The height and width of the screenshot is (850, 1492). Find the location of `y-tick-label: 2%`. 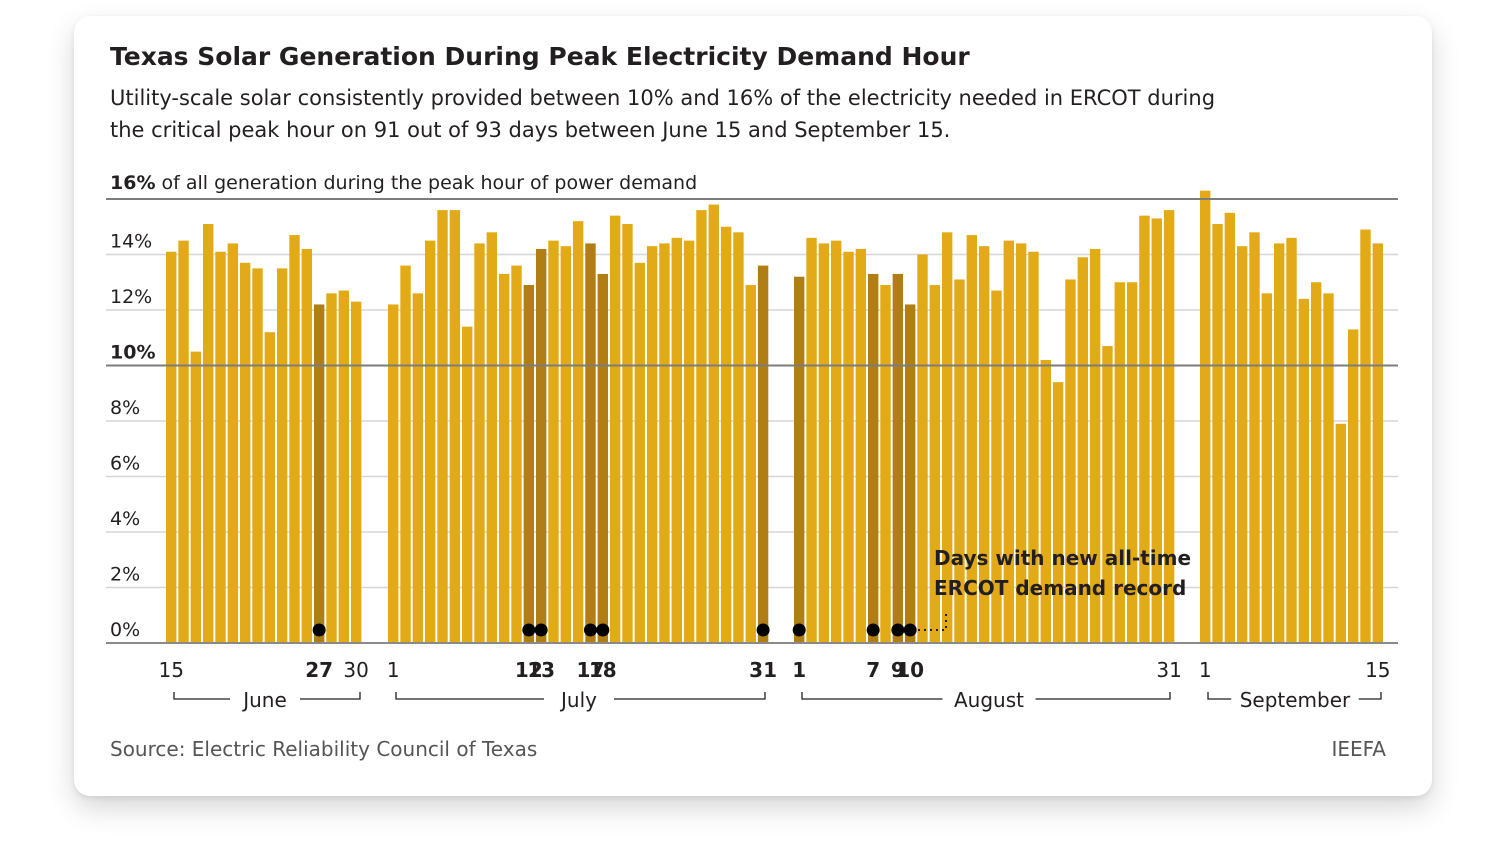

y-tick-label: 2% is located at coordinates (125, 575).